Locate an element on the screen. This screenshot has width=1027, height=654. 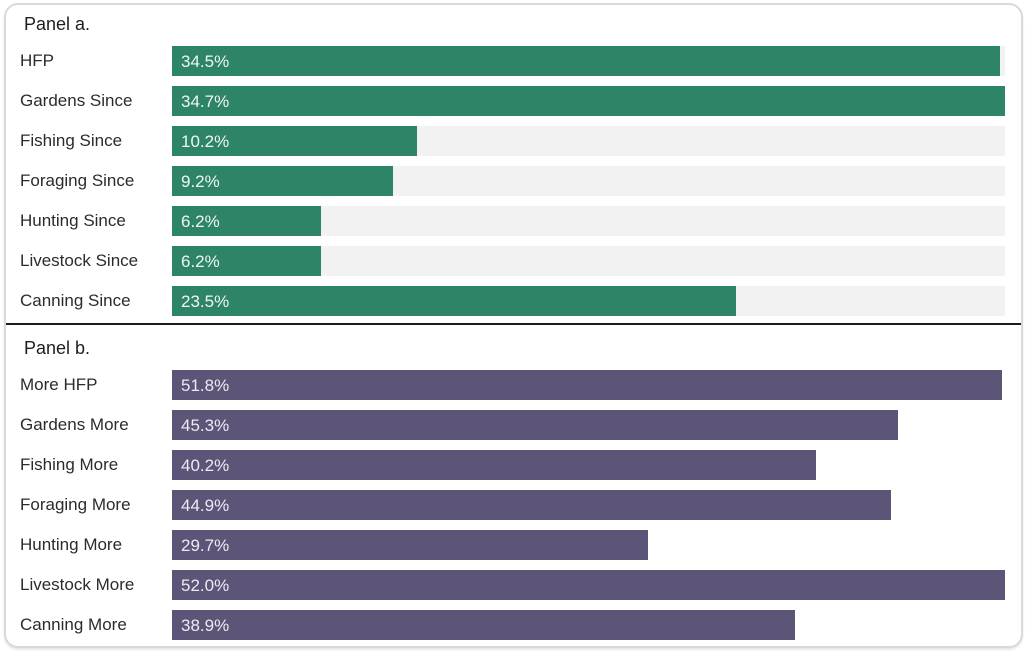
category-label: Canning More is located at coordinates (73, 624).